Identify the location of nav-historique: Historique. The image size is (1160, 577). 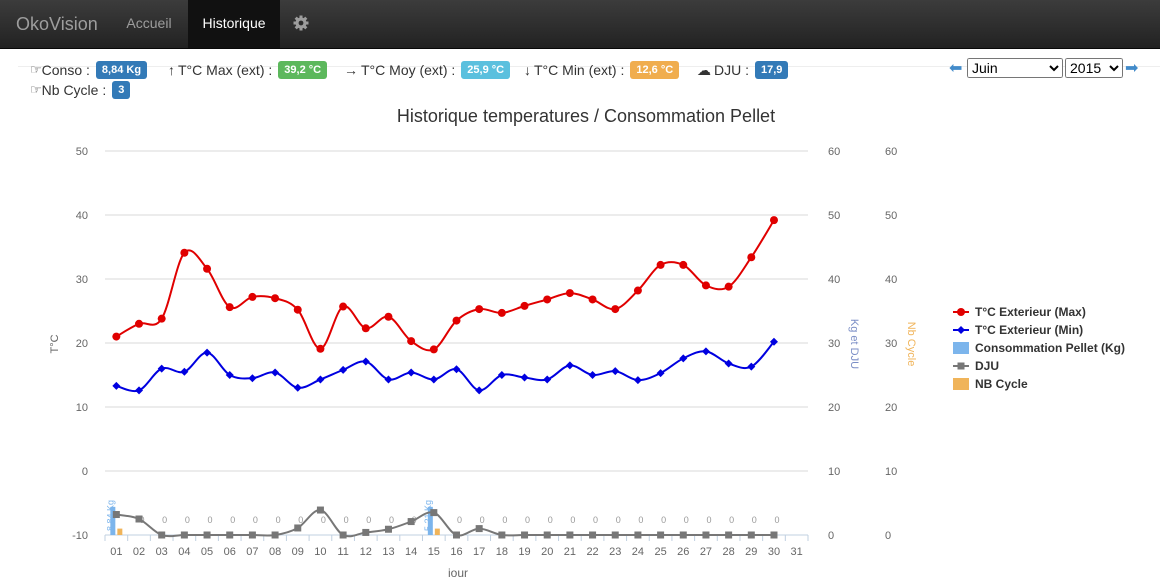
(234, 24).